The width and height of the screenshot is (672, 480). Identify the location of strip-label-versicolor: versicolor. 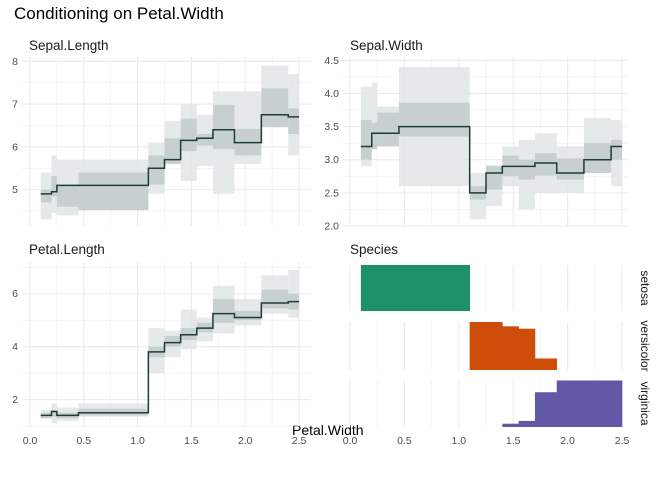
(645, 345).